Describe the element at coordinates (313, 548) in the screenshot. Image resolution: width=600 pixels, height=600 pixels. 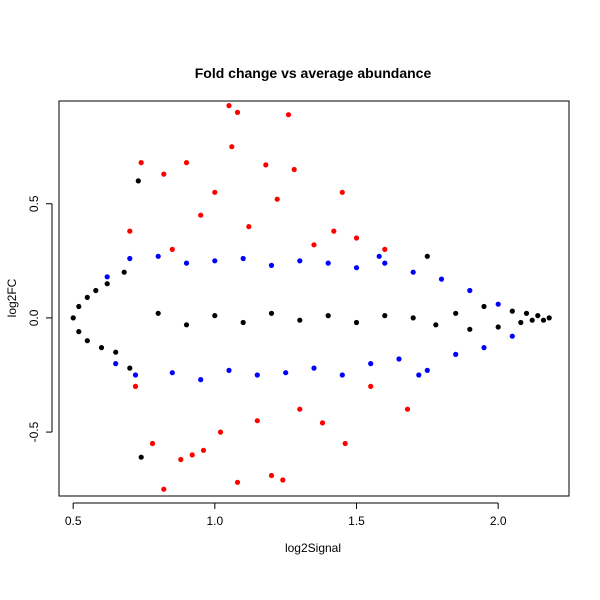
I see `x-axis-title: log2Signal` at that location.